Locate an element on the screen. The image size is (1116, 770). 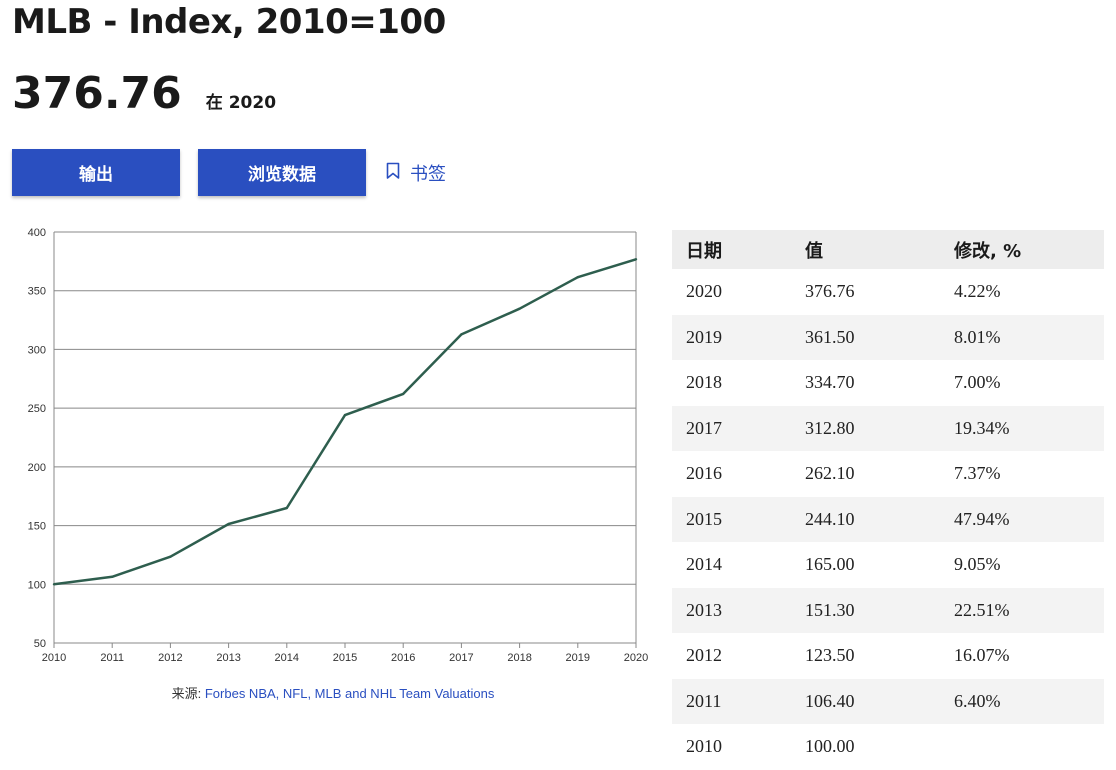
table-row: 2013 151.30 22.51% is located at coordinates (888, 610).